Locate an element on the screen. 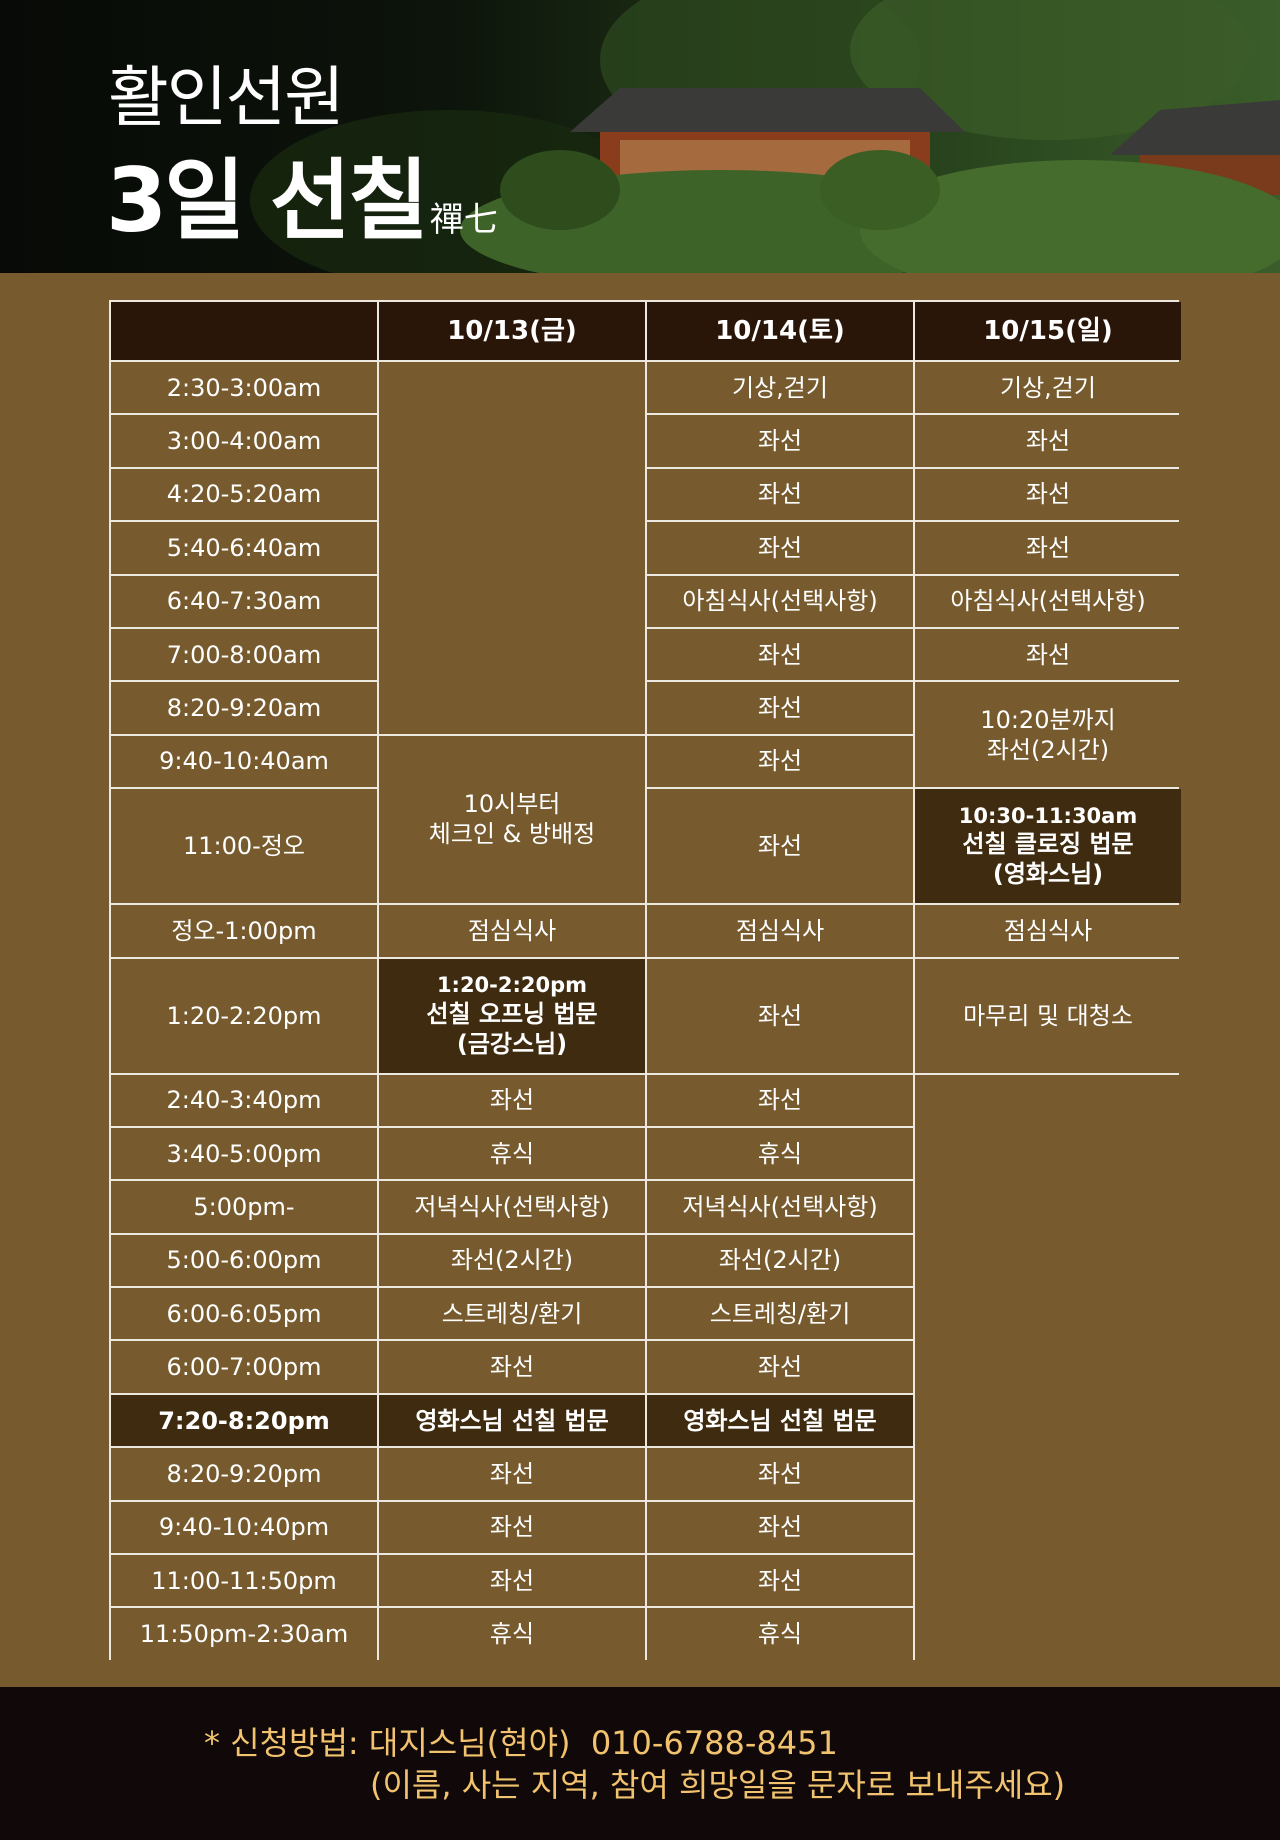  title-hanja: 禪七 is located at coordinates (463, 220).